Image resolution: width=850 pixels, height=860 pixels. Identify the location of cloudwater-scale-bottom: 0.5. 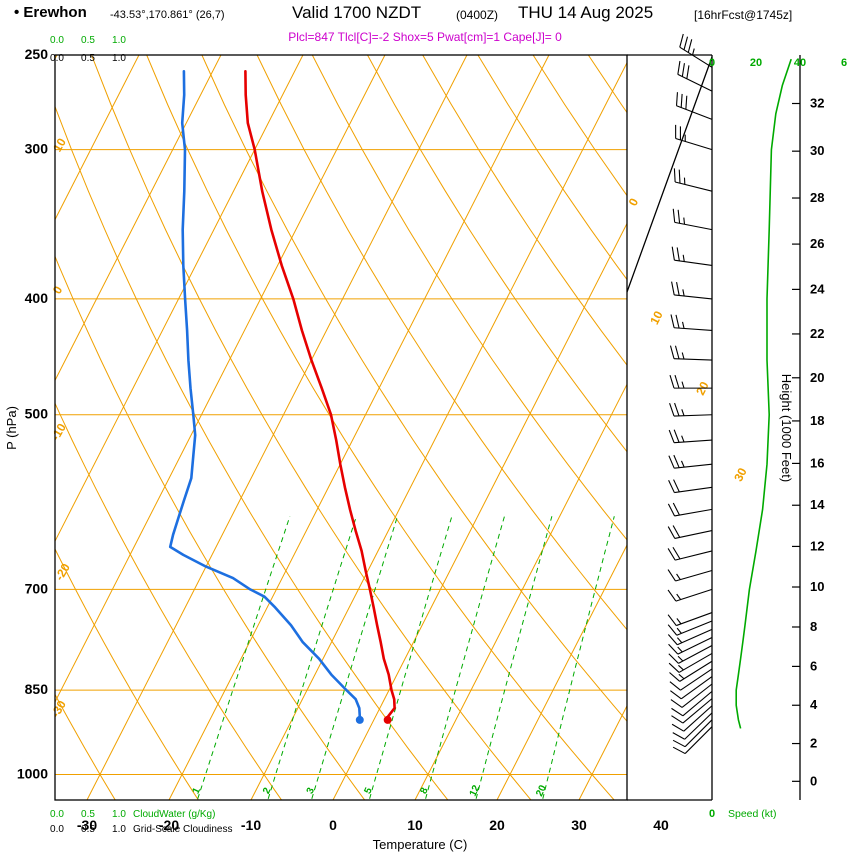
(88, 814).